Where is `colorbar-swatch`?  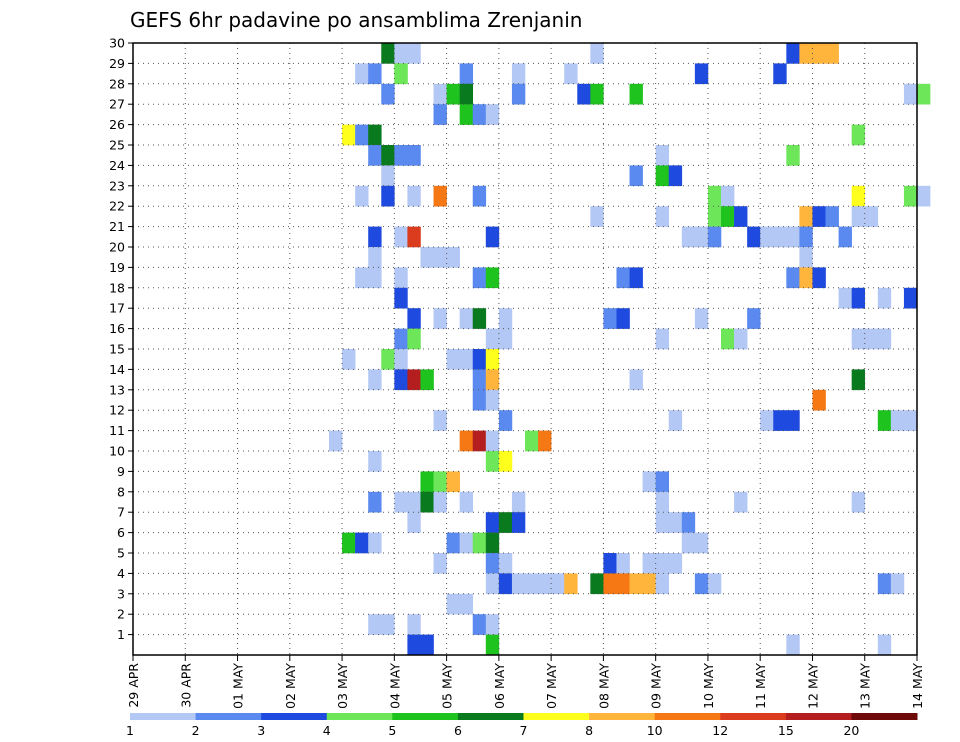
colorbar-swatch is located at coordinates (884, 716).